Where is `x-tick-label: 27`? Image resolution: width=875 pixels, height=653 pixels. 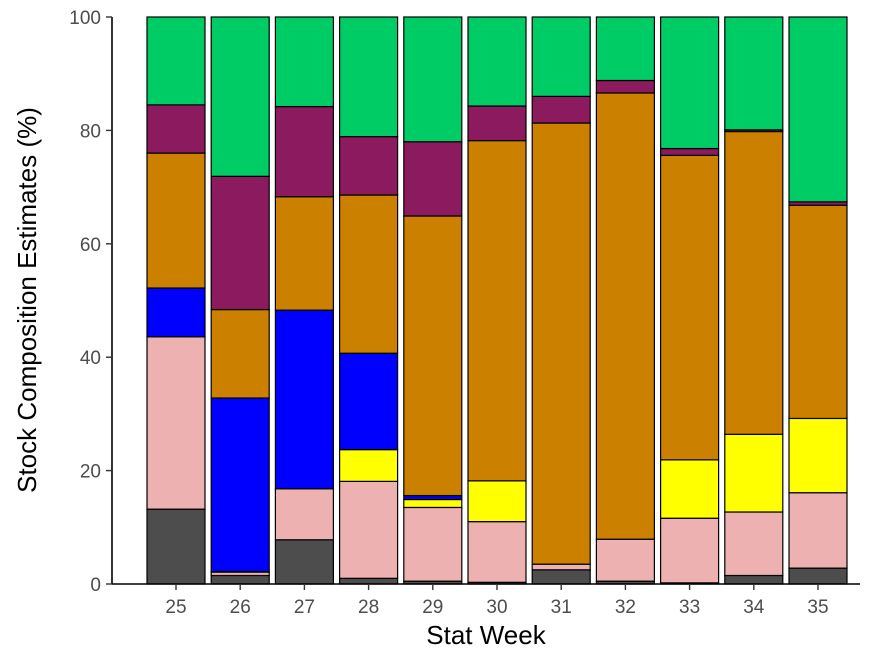
x-tick-label: 27 is located at coordinates (304, 607).